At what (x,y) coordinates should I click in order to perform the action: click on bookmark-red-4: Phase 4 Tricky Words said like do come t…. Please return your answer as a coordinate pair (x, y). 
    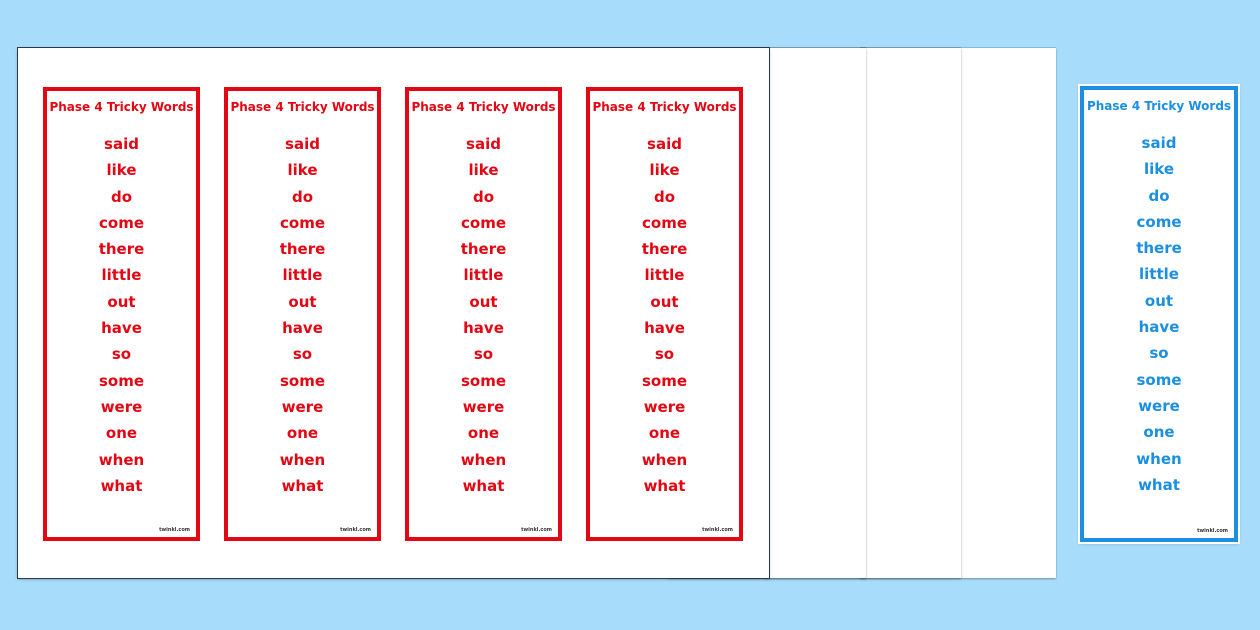
    Looking at the image, I should click on (664, 314).